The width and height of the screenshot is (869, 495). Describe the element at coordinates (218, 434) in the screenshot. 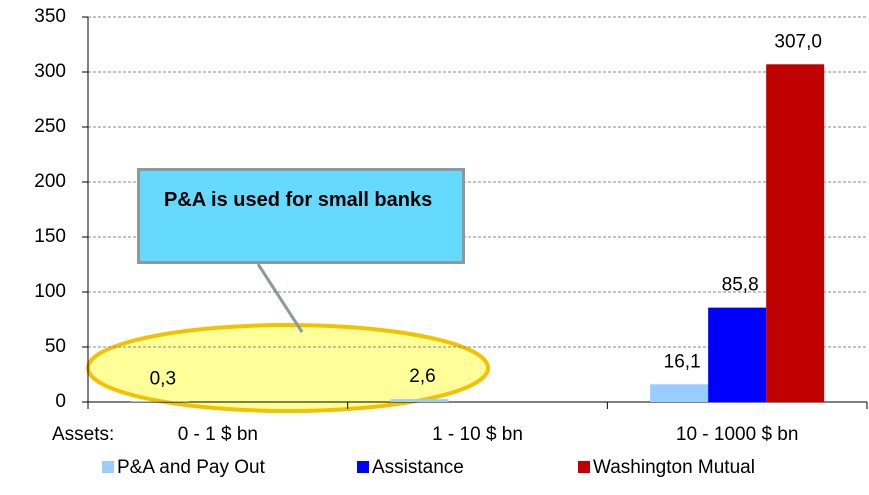

I see `x-tick-label: 0 - 1 $ bn` at that location.